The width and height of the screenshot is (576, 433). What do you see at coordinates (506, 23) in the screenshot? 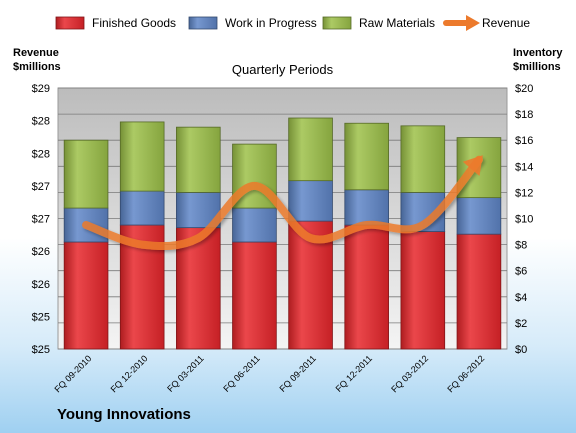
I see `legend-label: Revenue` at bounding box center [506, 23].